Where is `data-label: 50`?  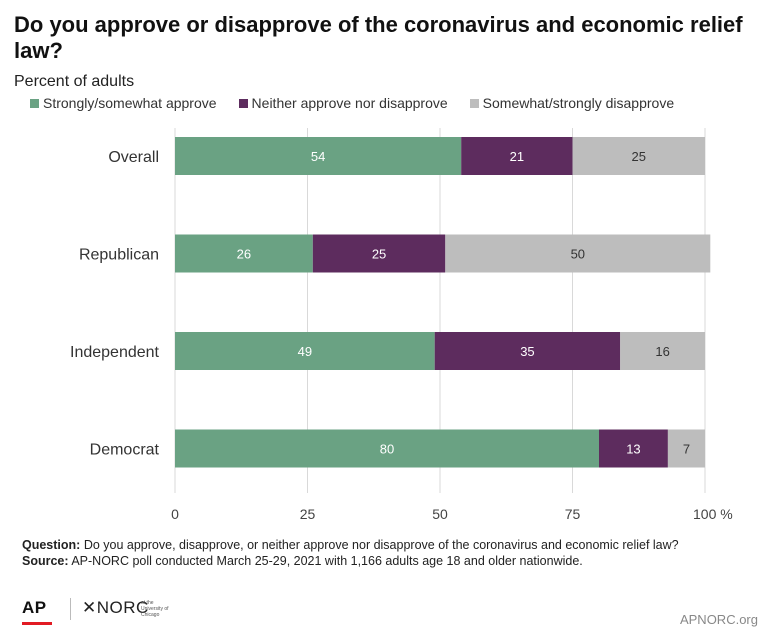 data-label: 50 is located at coordinates (578, 254).